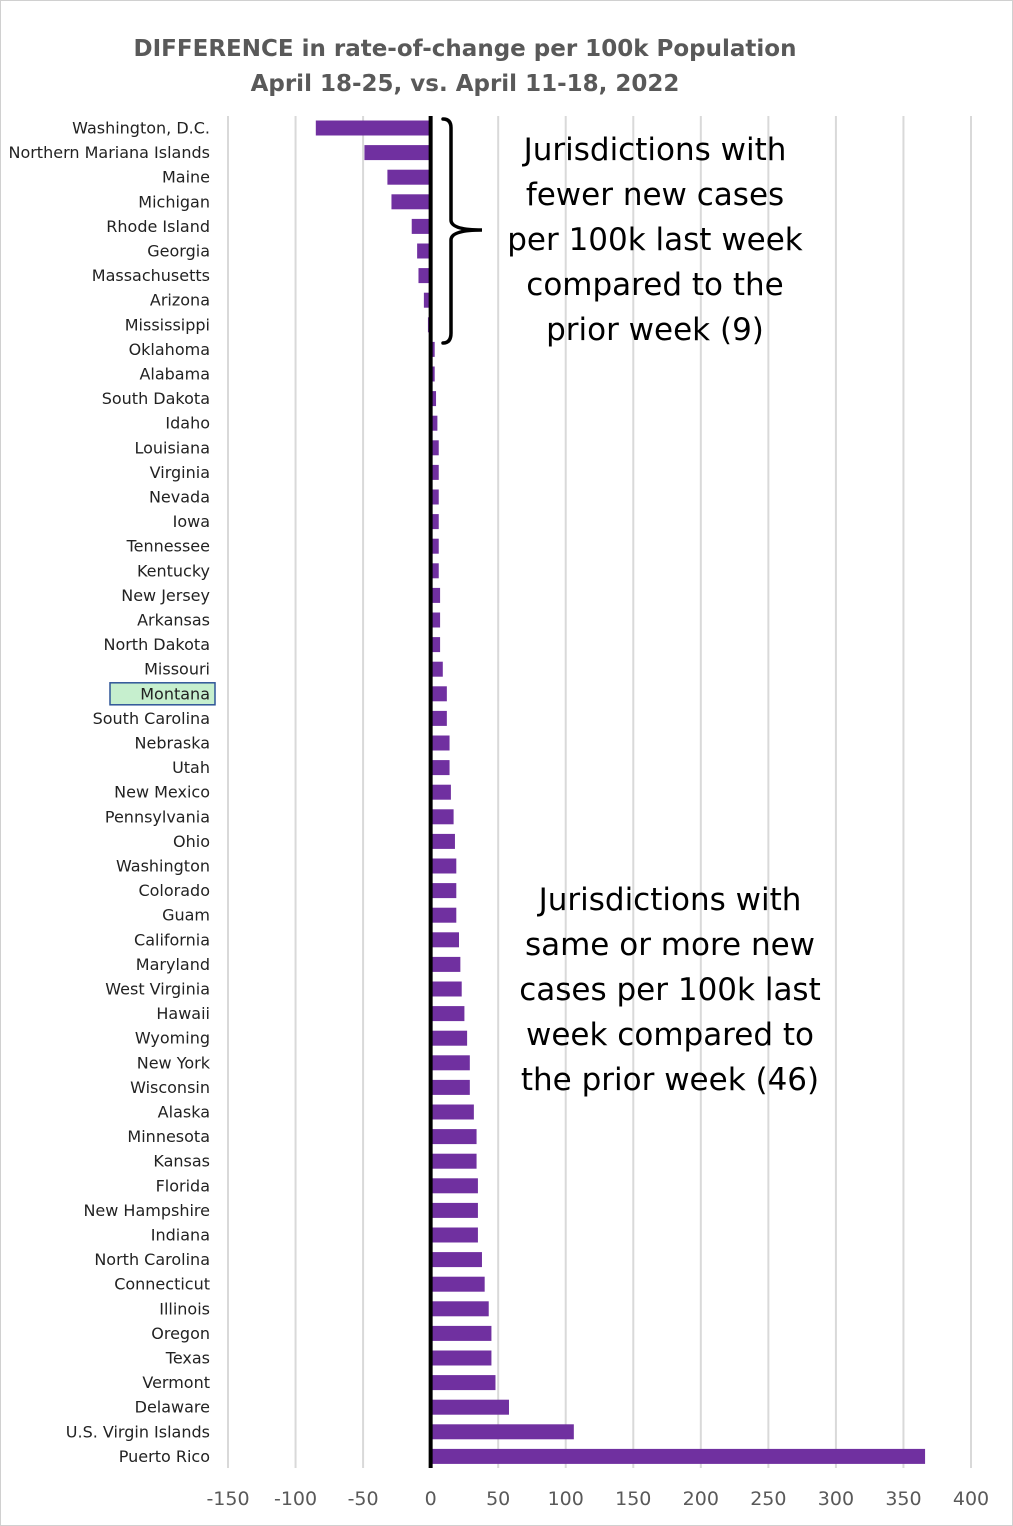 The height and width of the screenshot is (1526, 1013). Describe the element at coordinates (169, 349) in the screenshot. I see `category-label: Oklahoma` at that location.